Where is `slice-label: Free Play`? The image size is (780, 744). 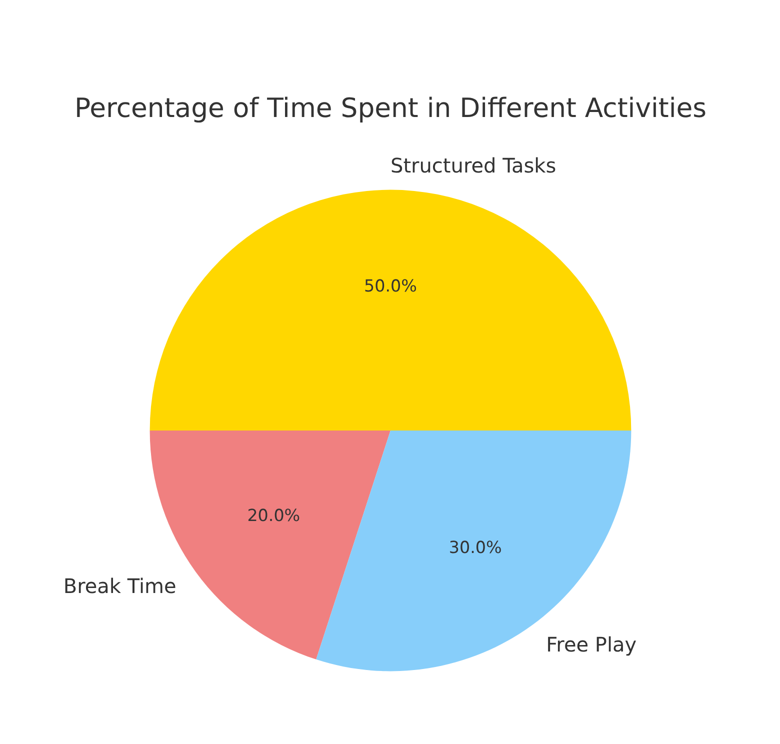
slice-label: Free Play is located at coordinates (591, 644).